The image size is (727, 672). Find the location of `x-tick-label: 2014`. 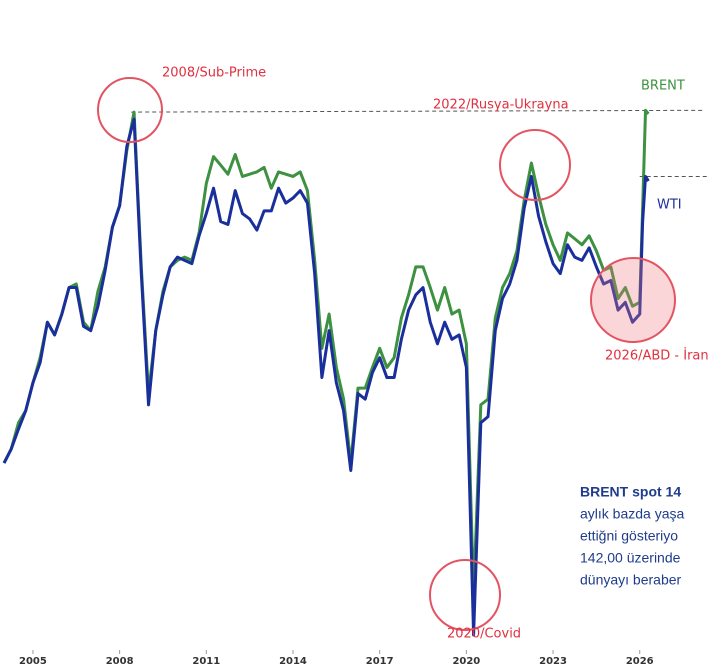

x-tick-label: 2014 is located at coordinates (293, 661).